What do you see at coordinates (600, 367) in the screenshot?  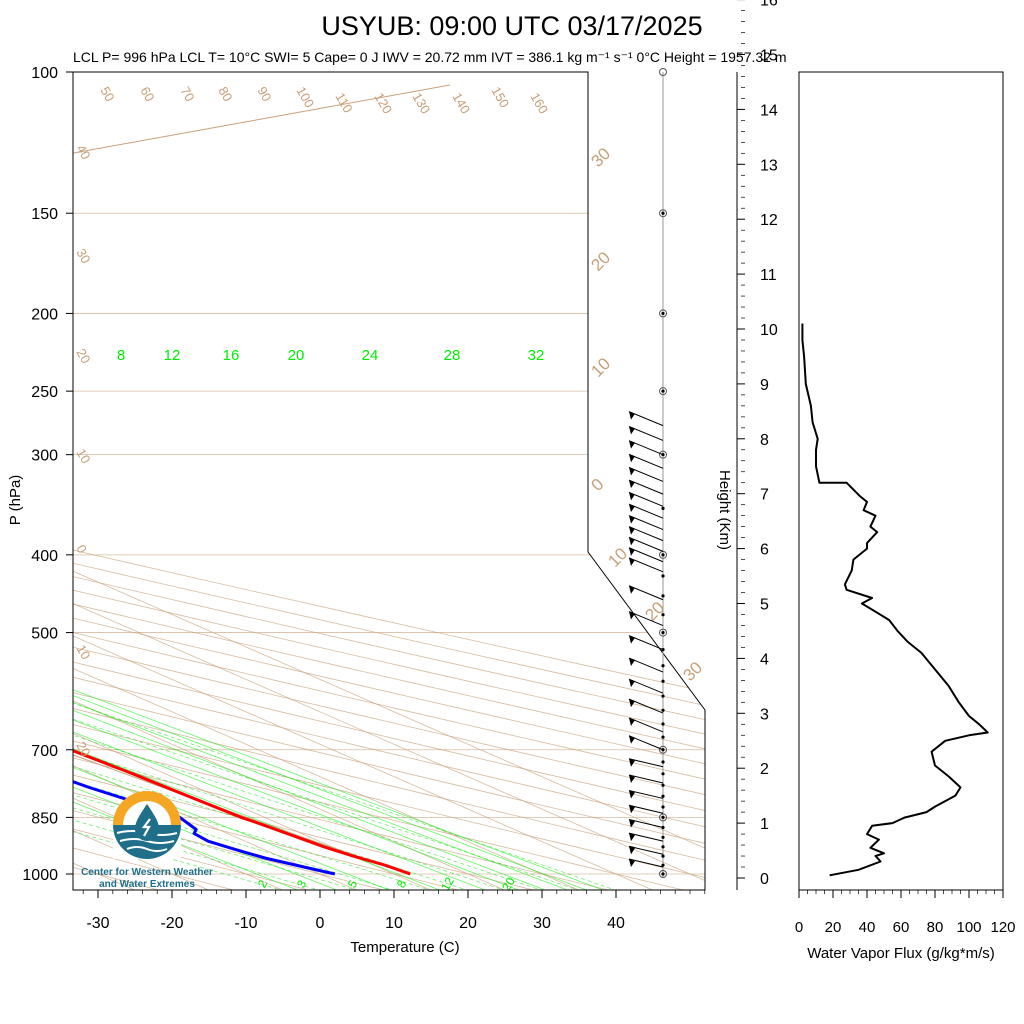 I see `isotherm-right-label: 10` at bounding box center [600, 367].